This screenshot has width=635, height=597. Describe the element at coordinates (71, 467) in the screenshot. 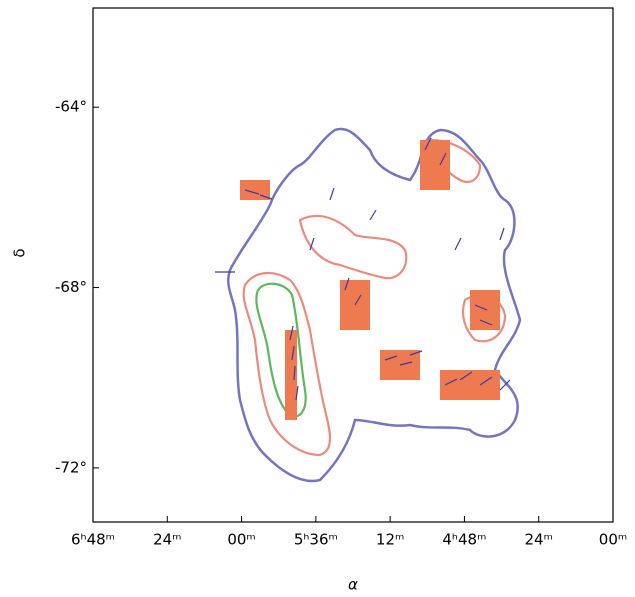

I see `y-tick-label: -72°` at that location.